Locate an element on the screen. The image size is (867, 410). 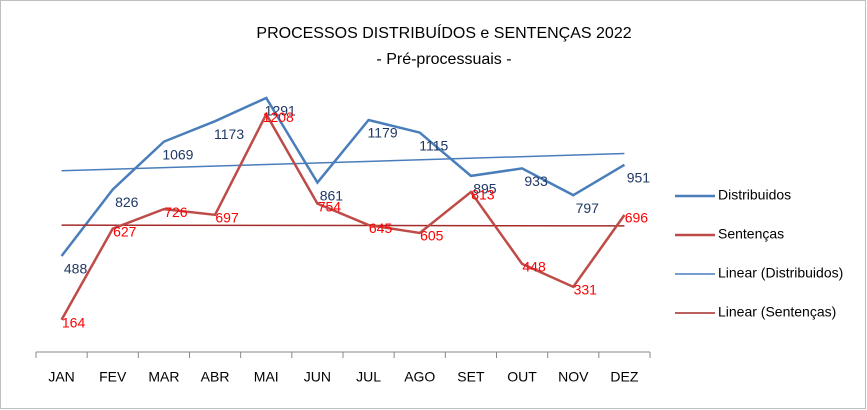
x-tick-label: MAI is located at coordinates (266, 377).